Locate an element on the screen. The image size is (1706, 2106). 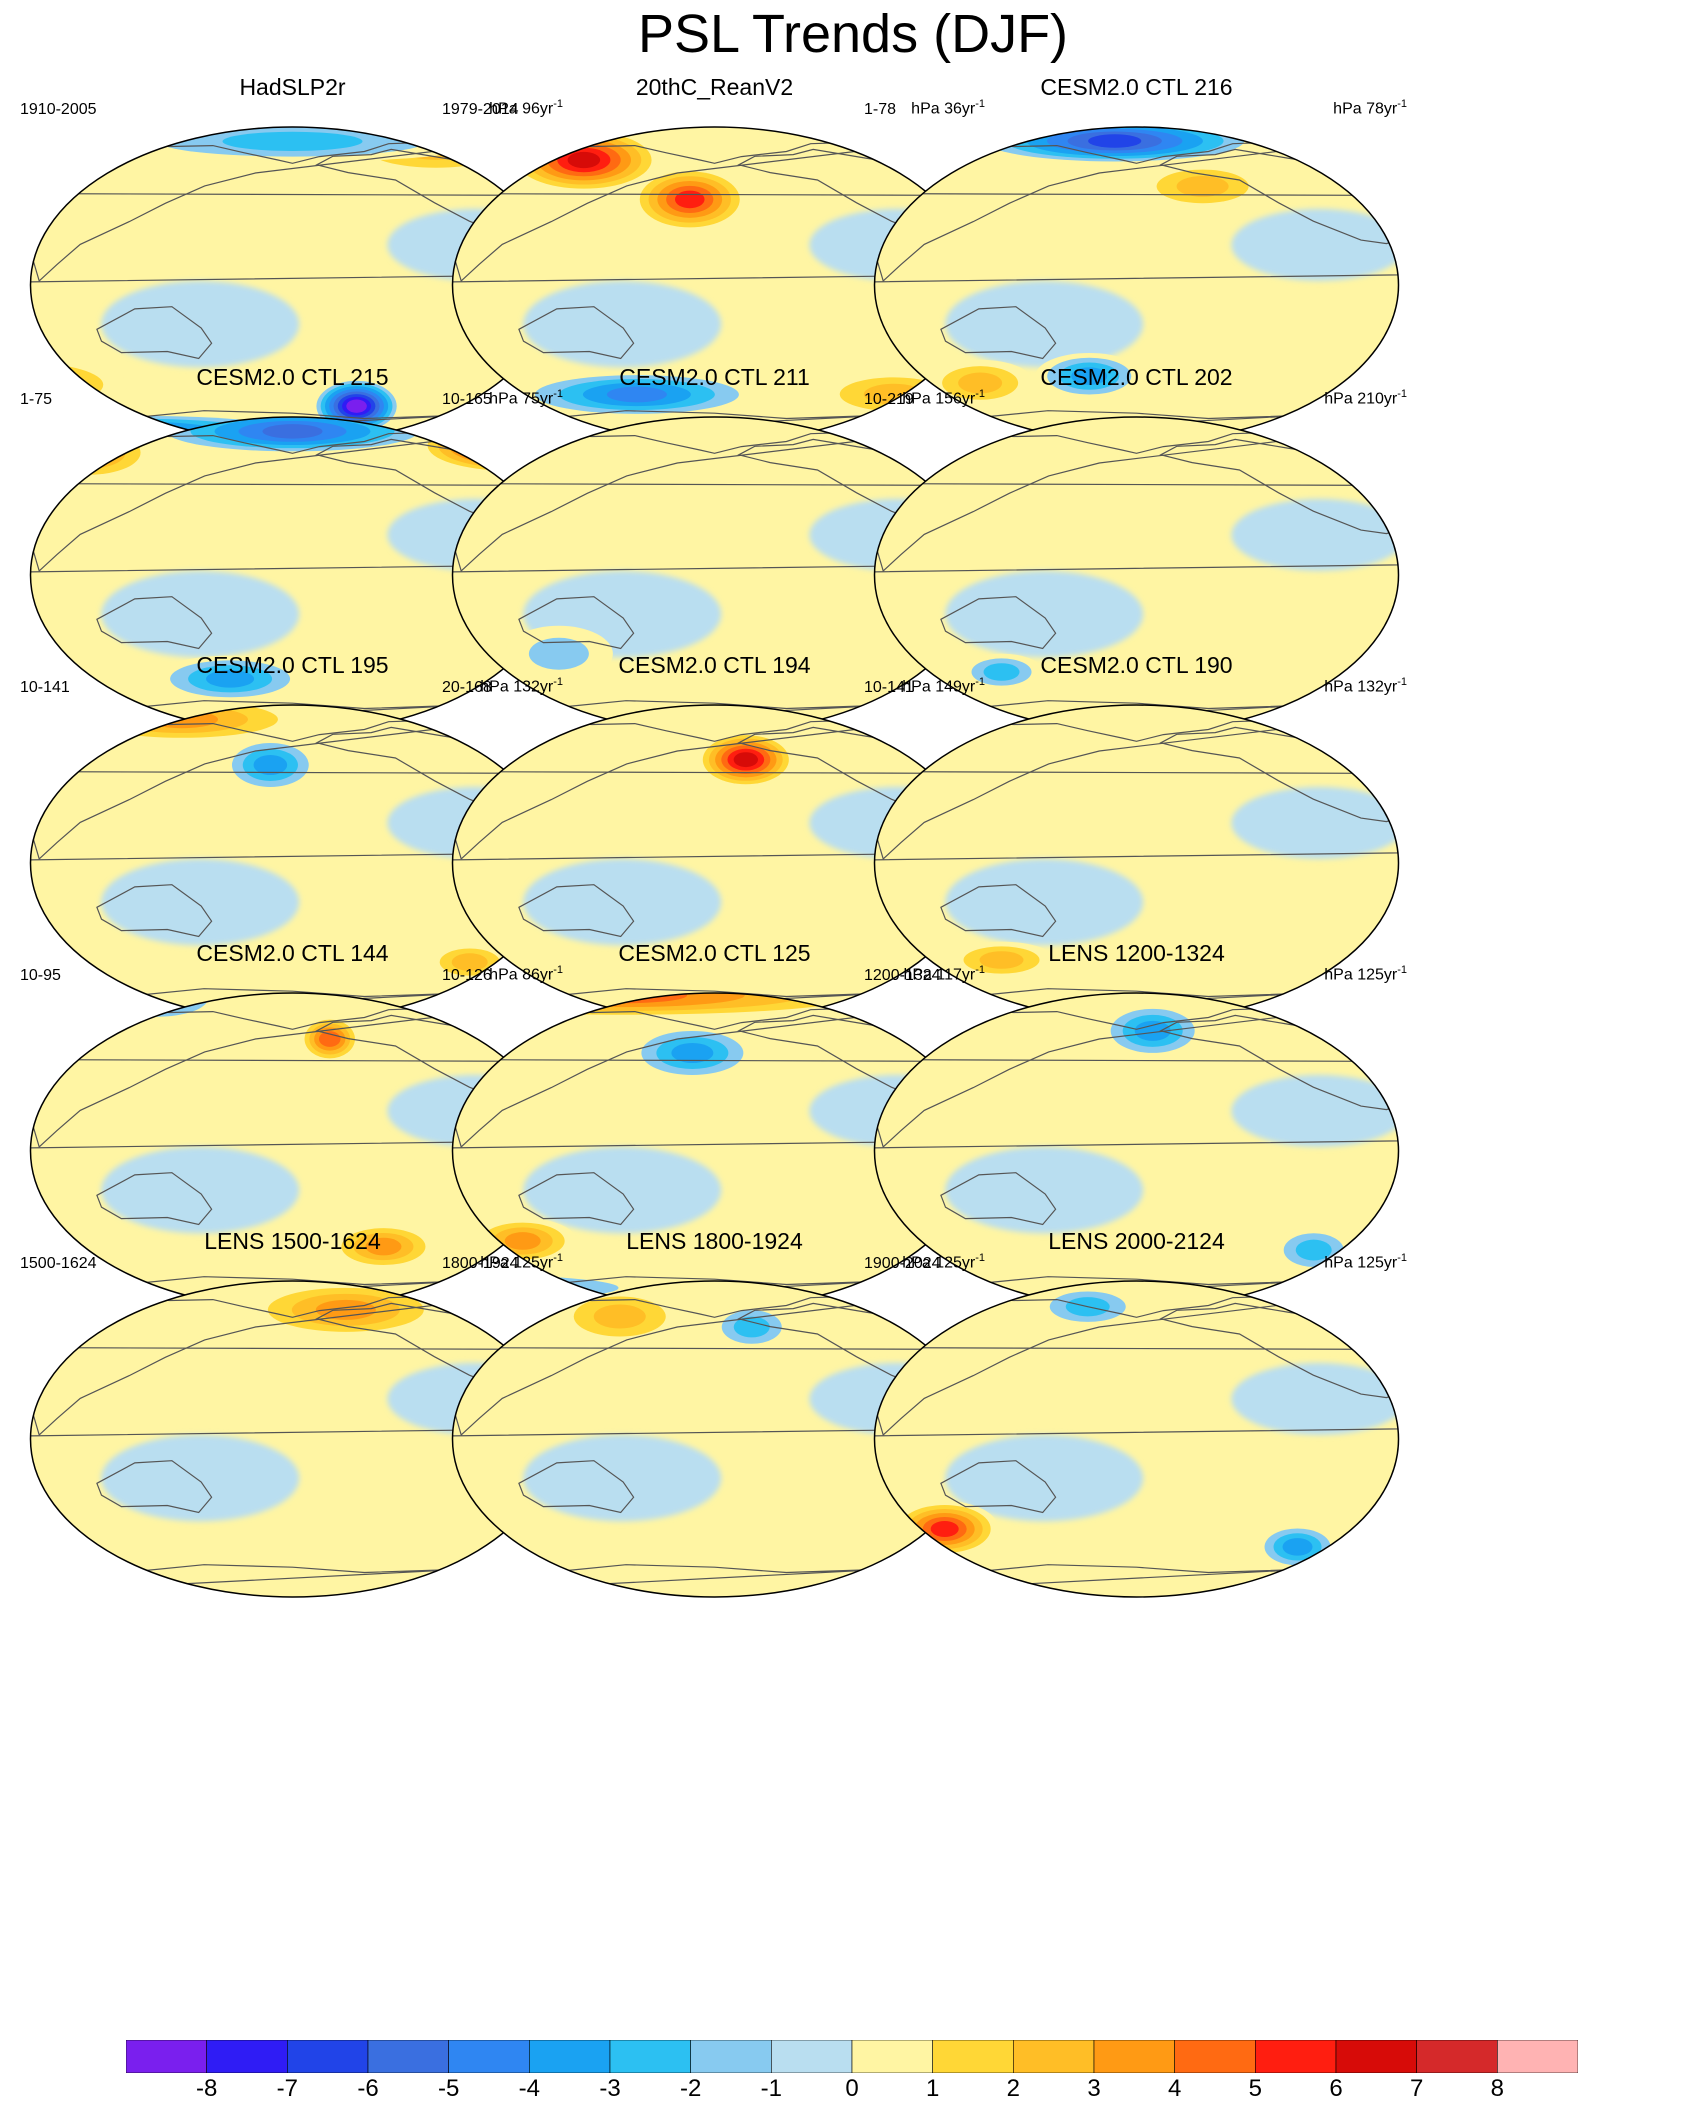
units-text: hPa 125yr is located at coordinates (939, 1263).